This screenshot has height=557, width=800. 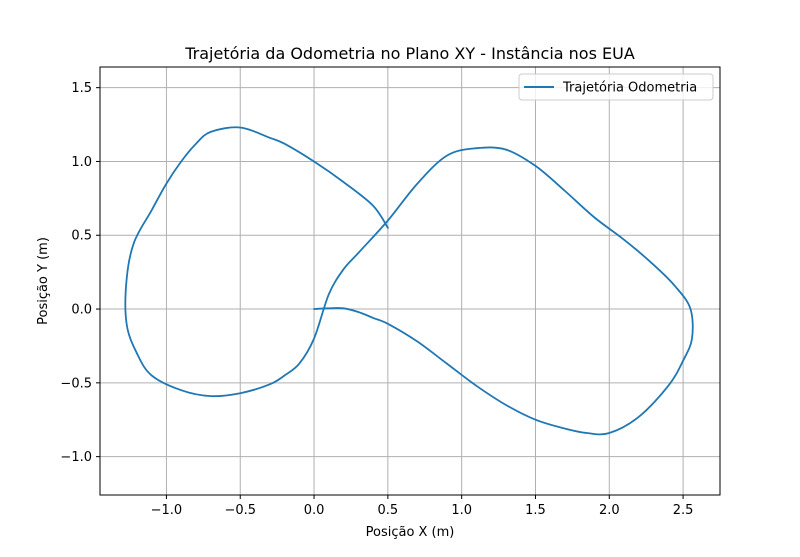 What do you see at coordinates (81, 310) in the screenshot?
I see `y-tick-label: 0.0` at bounding box center [81, 310].